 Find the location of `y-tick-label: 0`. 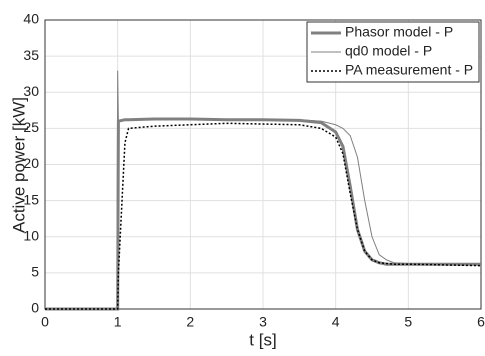

y-tick-label: 0 is located at coordinates (35, 308).